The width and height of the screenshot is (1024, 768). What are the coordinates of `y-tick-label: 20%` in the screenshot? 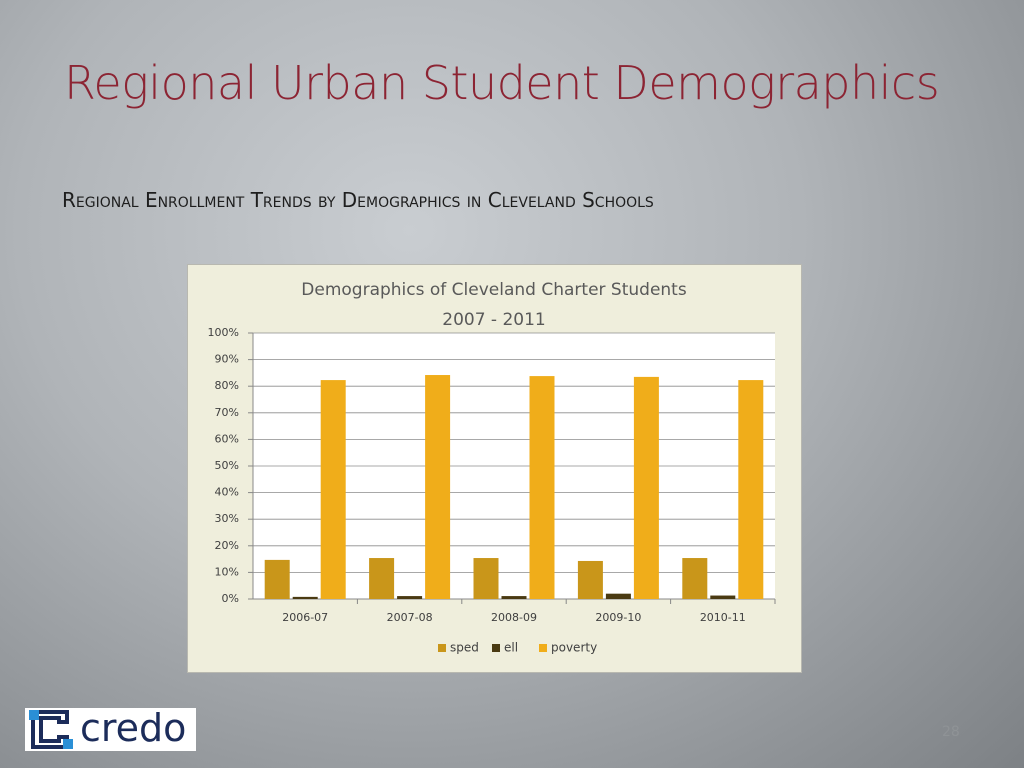 It's located at (227, 545).